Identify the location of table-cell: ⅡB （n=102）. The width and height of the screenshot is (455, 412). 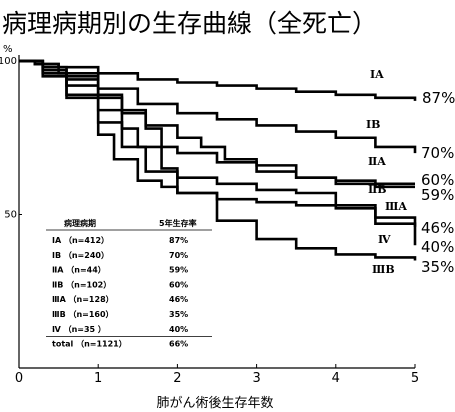
(81, 284).